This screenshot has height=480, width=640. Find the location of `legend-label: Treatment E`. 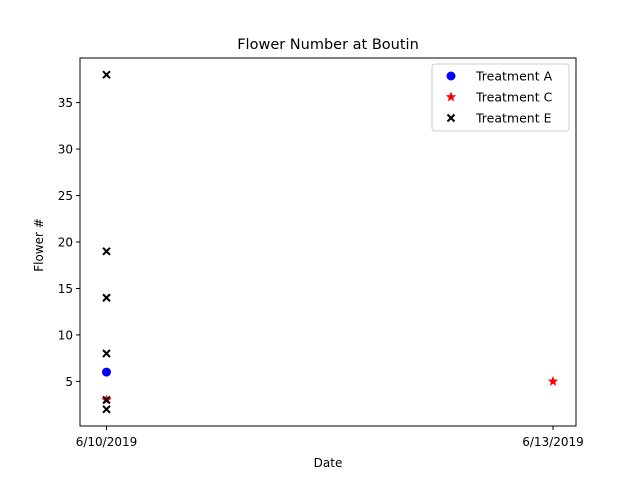

legend-label: Treatment E is located at coordinates (513, 118).